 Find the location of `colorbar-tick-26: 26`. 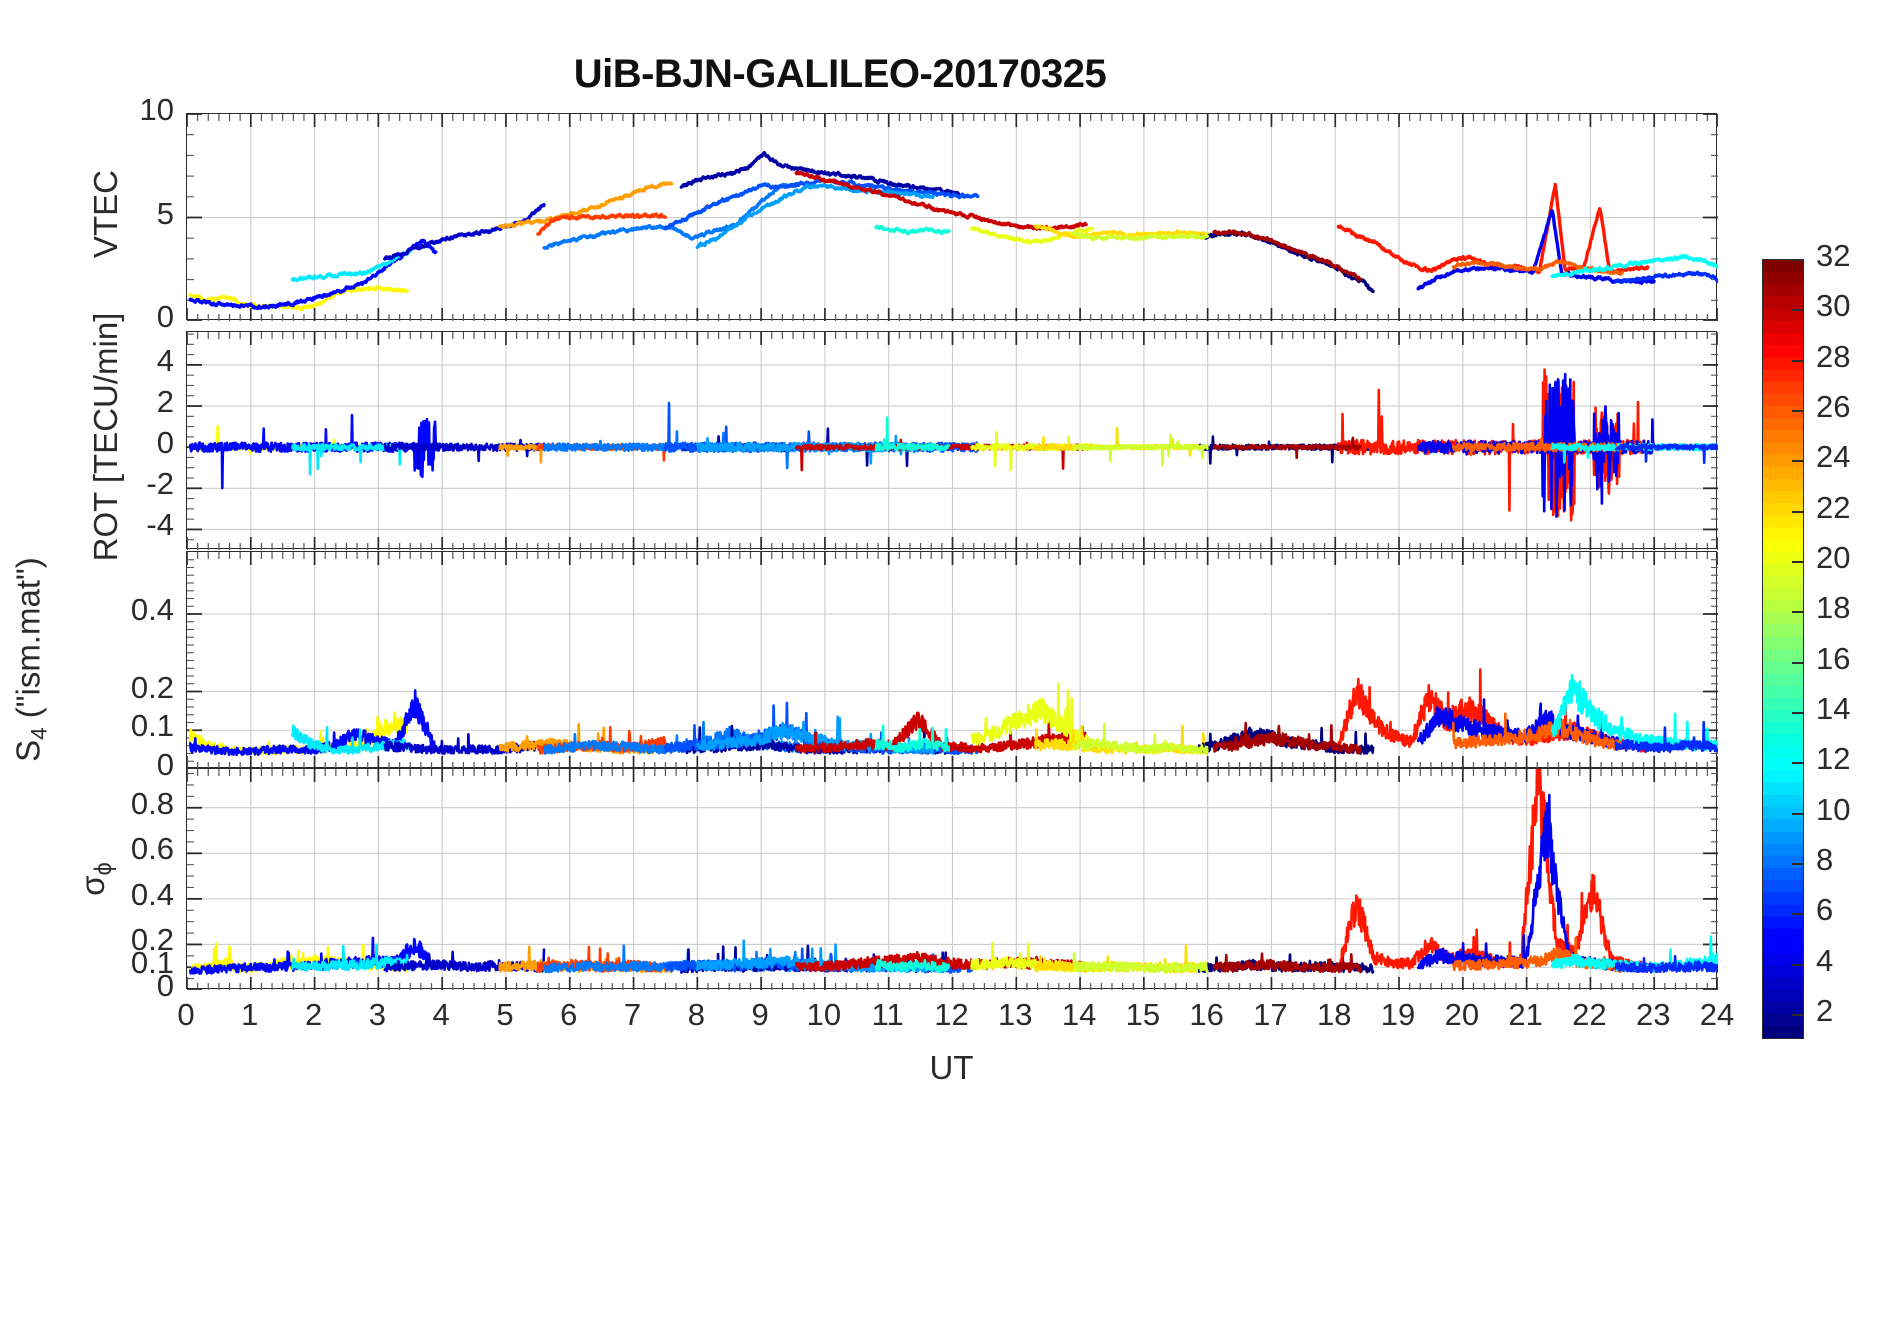

colorbar-tick-26: 26 is located at coordinates (1833, 406).